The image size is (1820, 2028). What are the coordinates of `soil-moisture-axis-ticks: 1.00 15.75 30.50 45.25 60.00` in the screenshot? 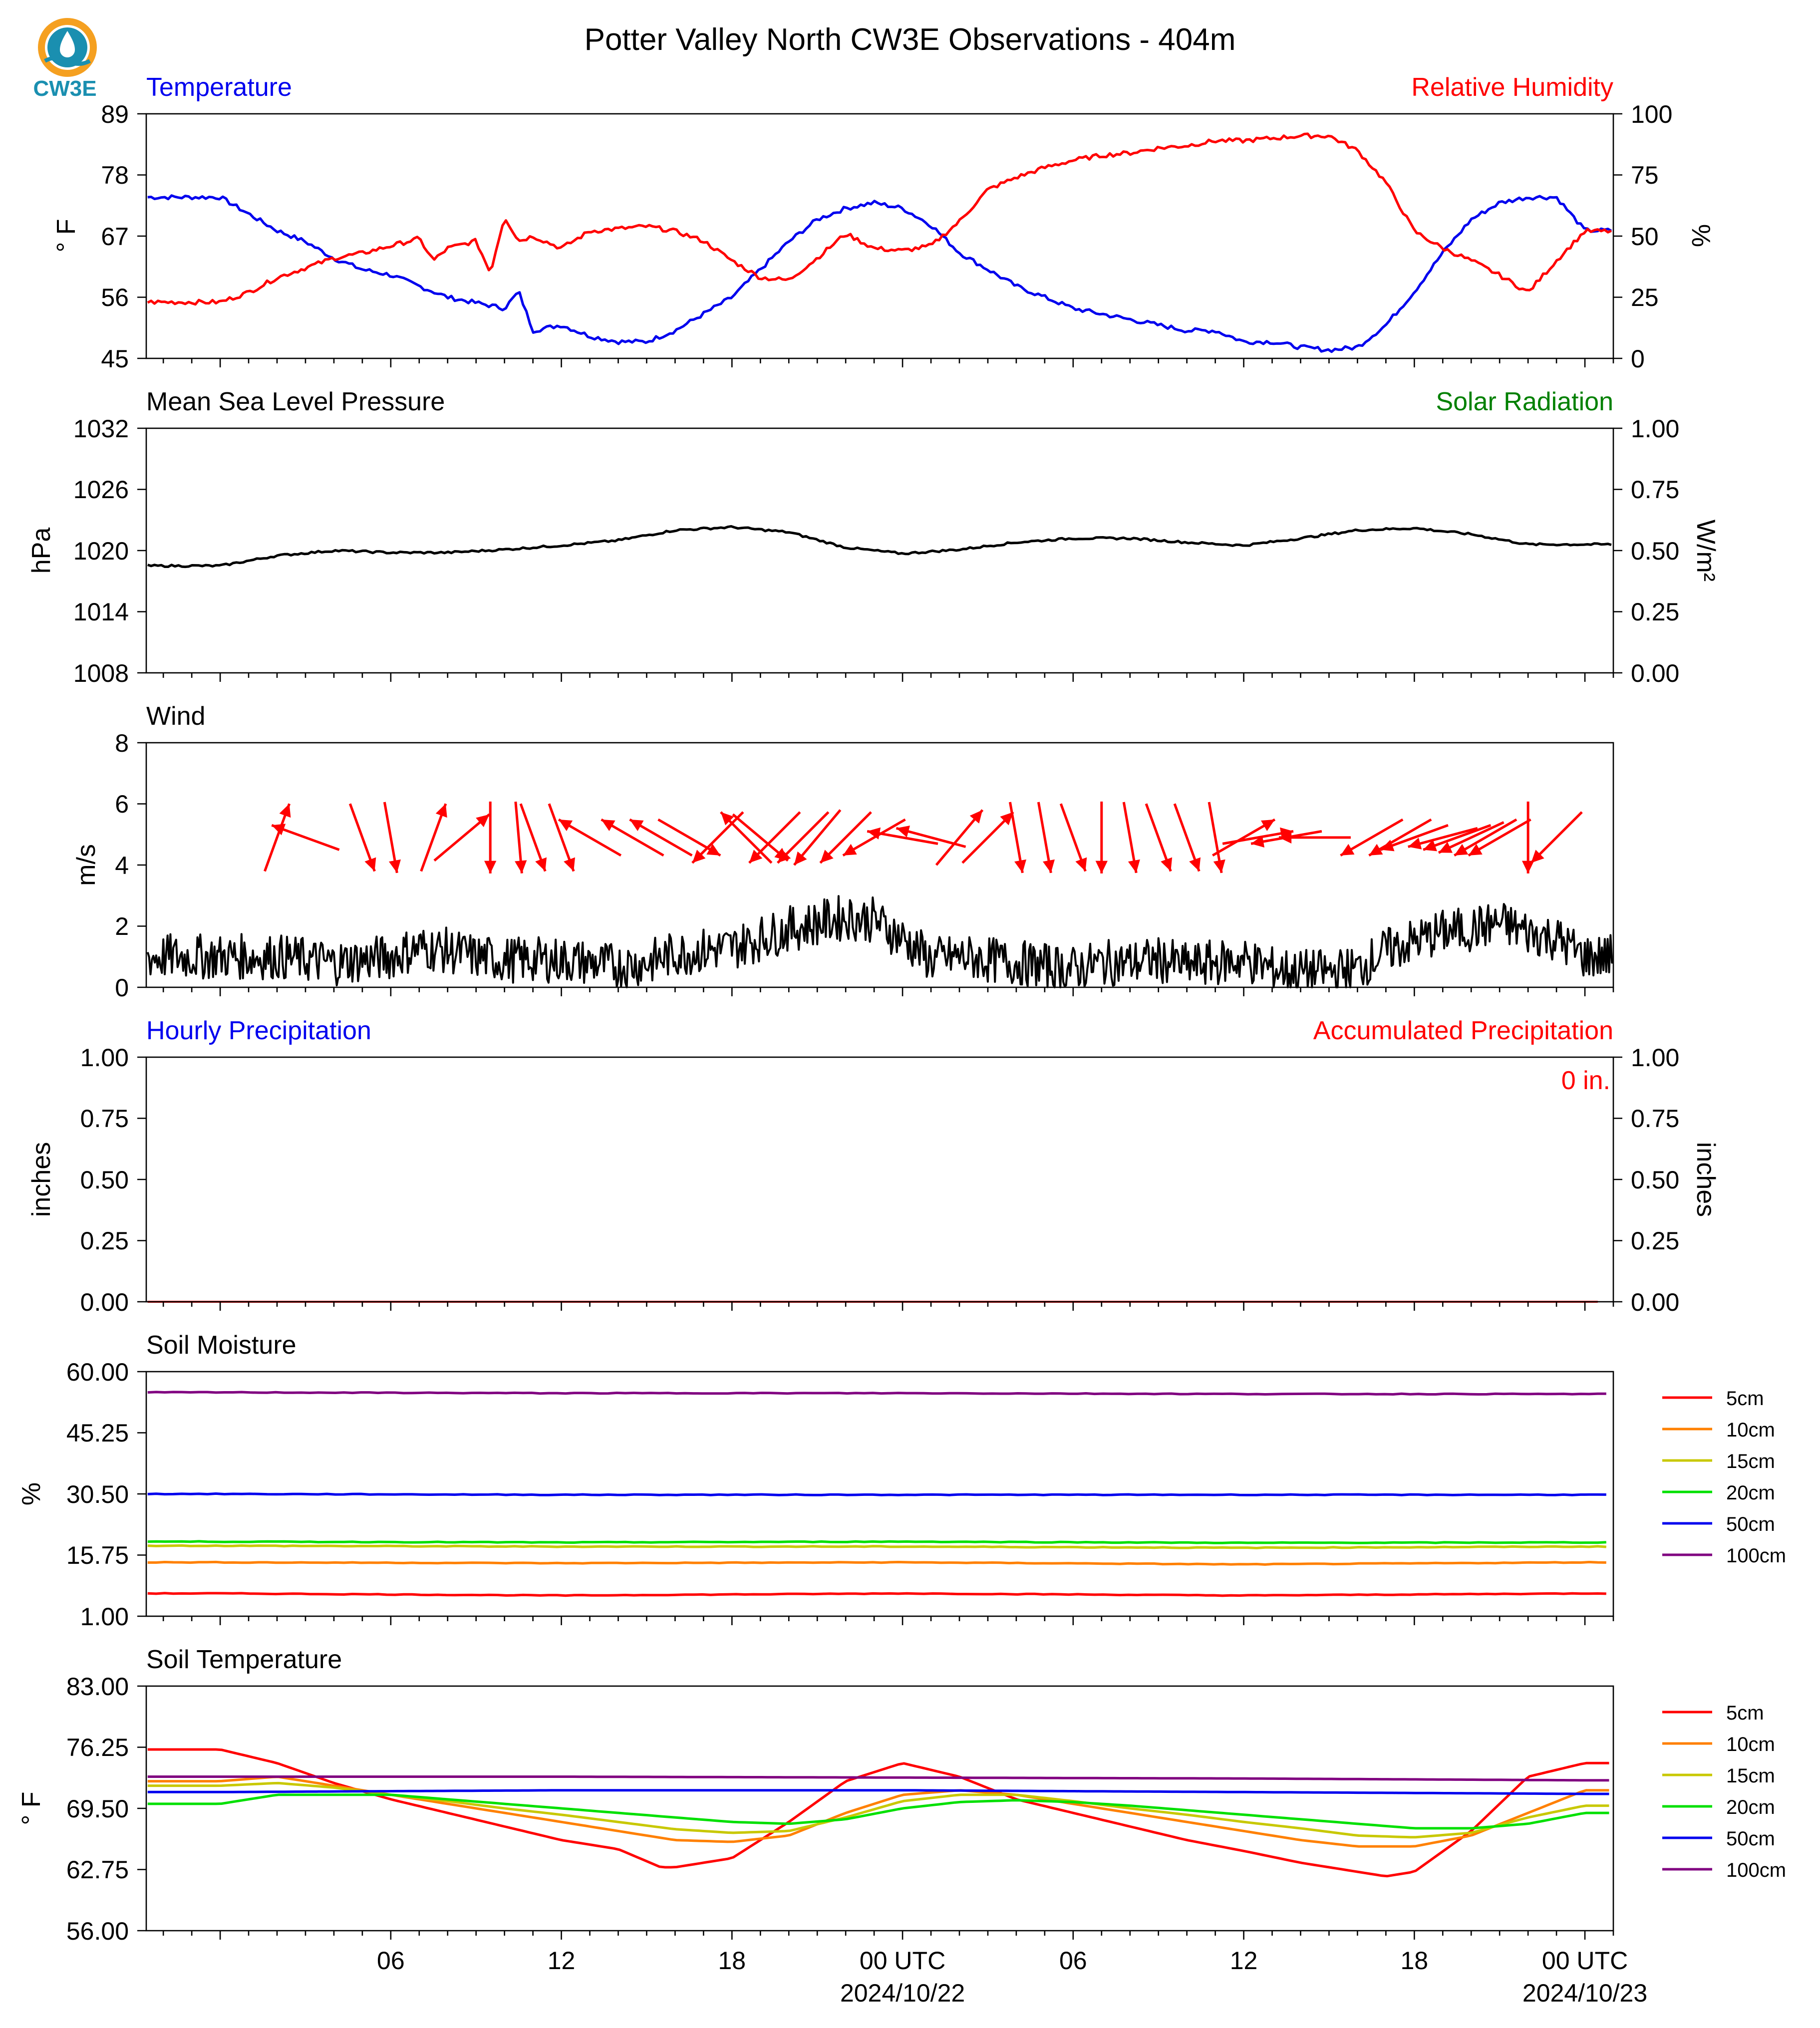 It's located at (97, 1494).